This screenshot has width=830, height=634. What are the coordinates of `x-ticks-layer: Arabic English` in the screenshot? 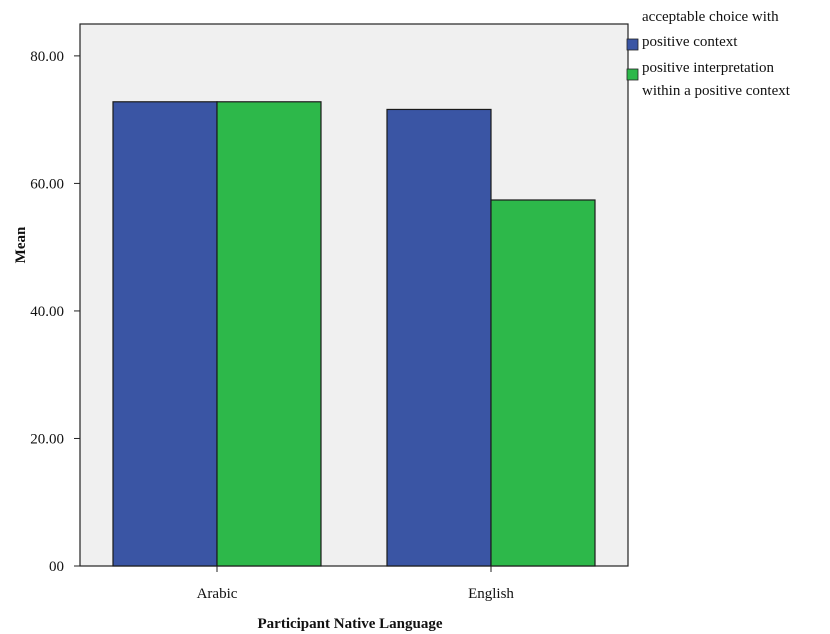 It's located at (355, 584).